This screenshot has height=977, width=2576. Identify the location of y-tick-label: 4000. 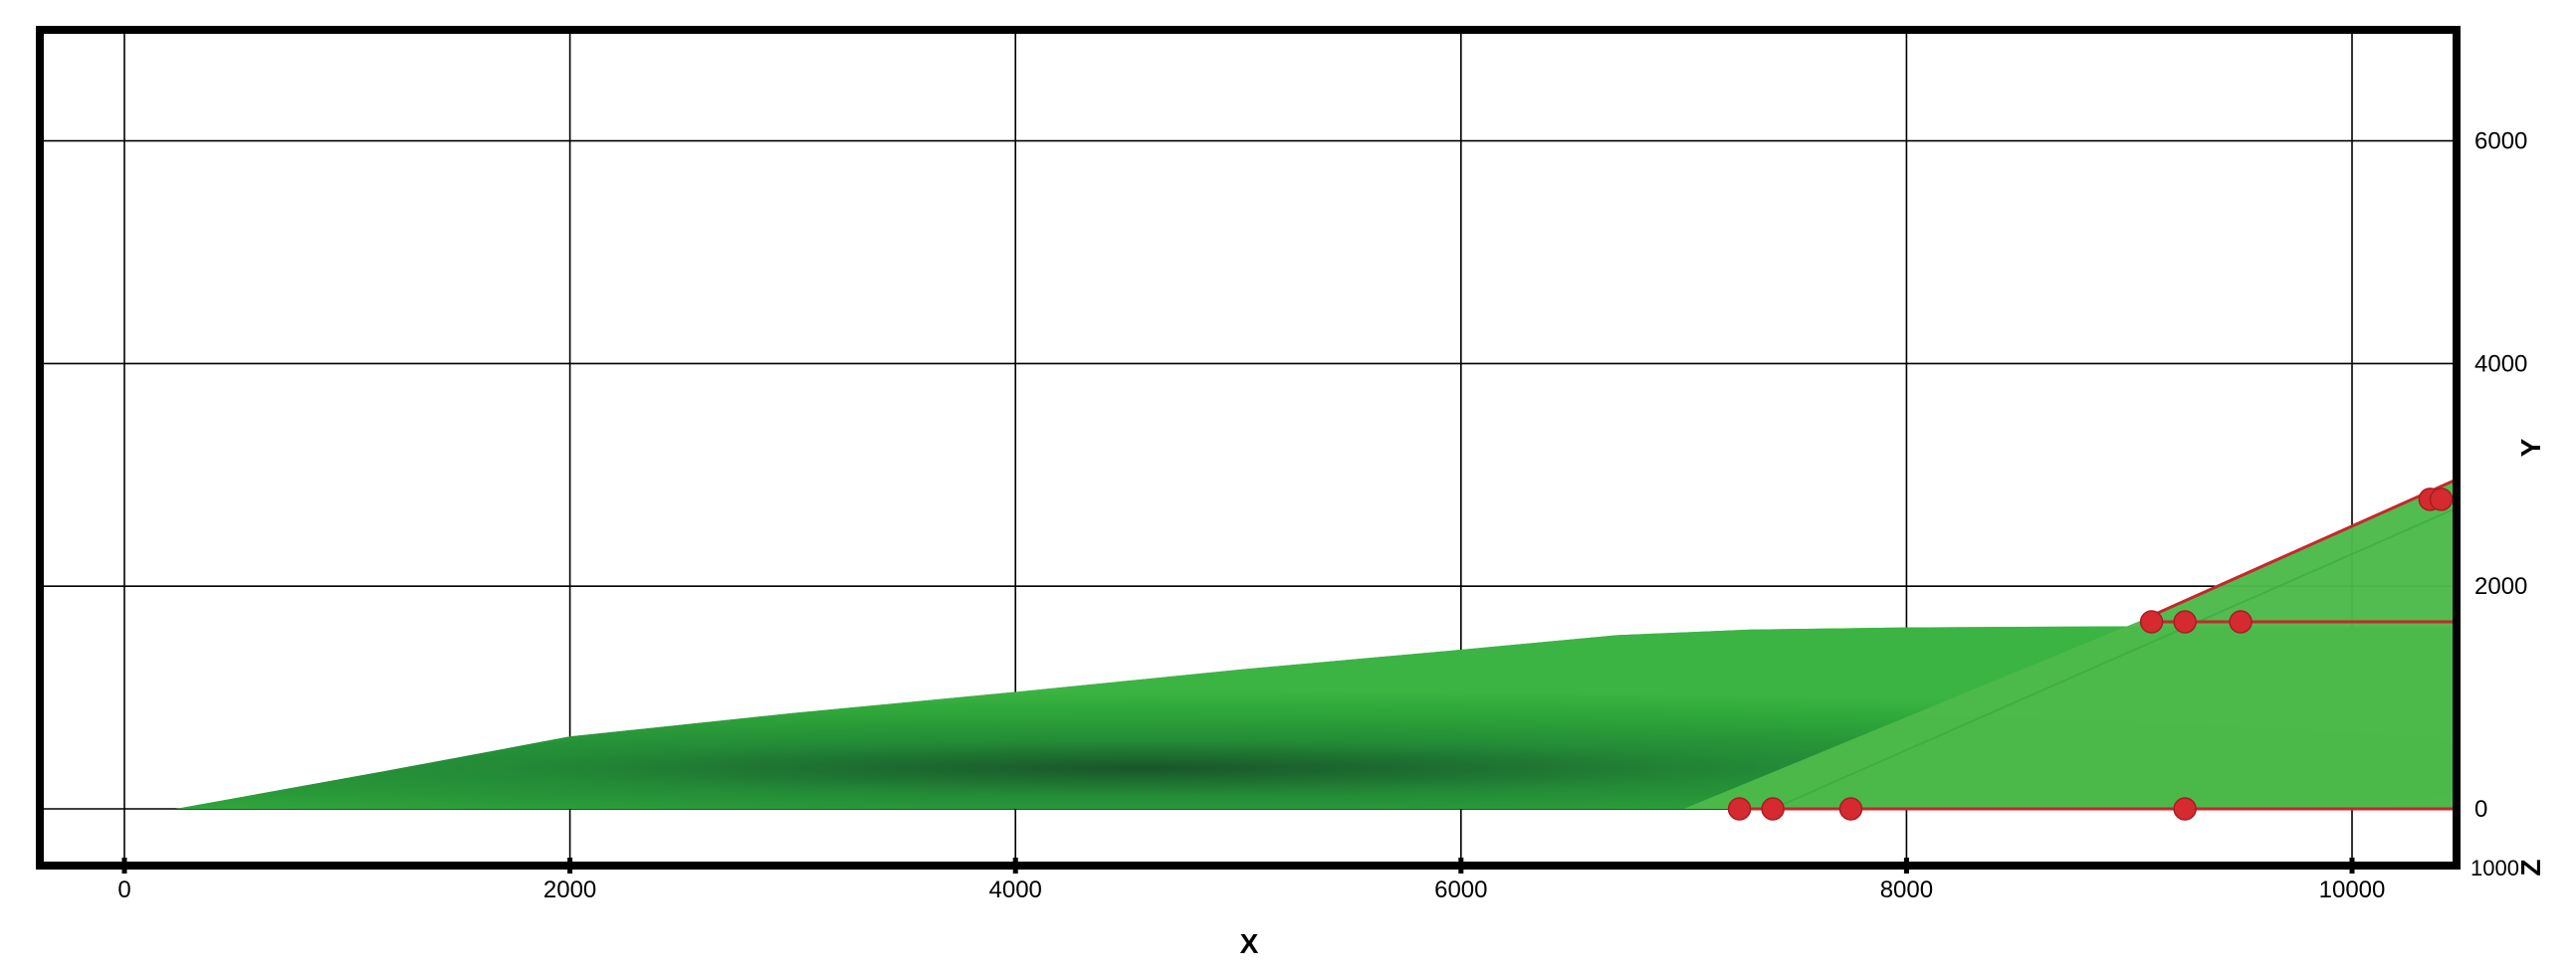
(2500, 363).